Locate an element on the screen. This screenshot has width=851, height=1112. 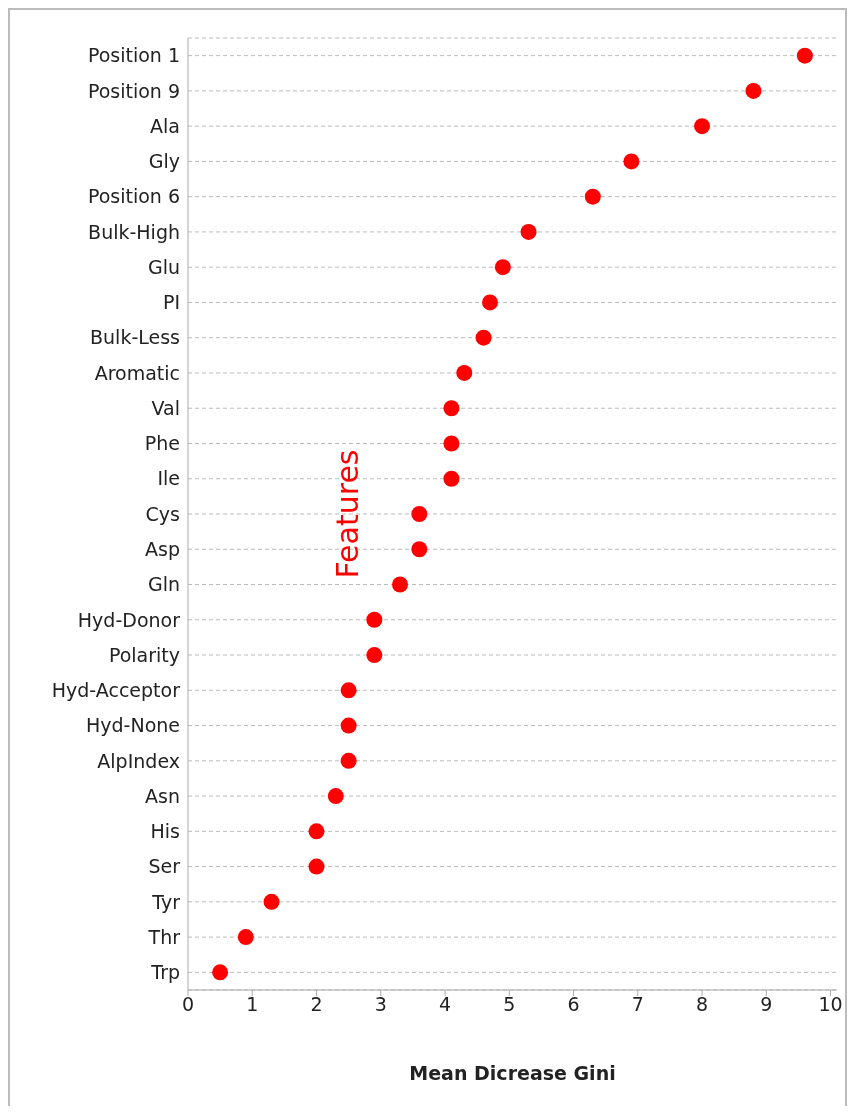
y-tick-label: Trp is located at coordinates (165, 972).